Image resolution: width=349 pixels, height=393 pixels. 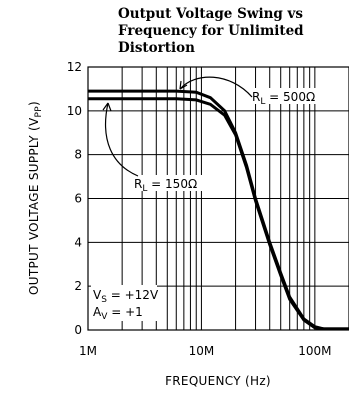 I want to click on chart-title-line-2: Frequency for Unlimited, so click(x=211, y=31).